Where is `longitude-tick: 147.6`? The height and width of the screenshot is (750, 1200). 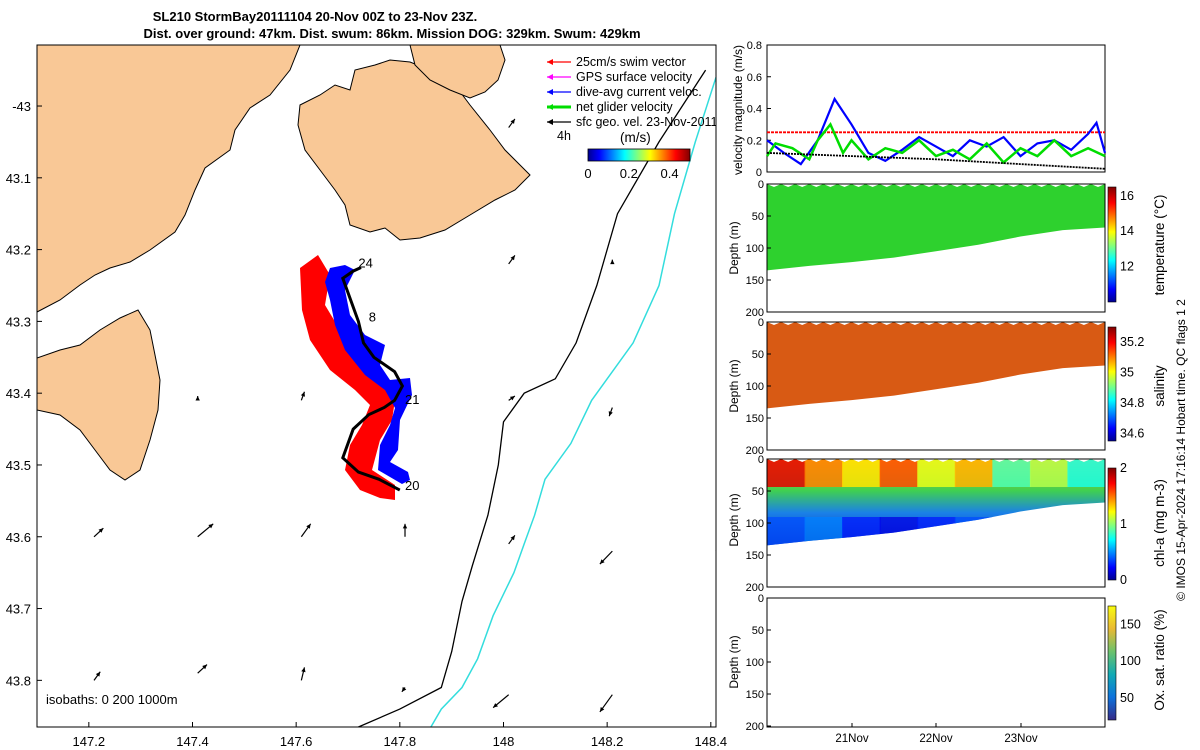 longitude-tick: 147.6 is located at coordinates (296, 741).